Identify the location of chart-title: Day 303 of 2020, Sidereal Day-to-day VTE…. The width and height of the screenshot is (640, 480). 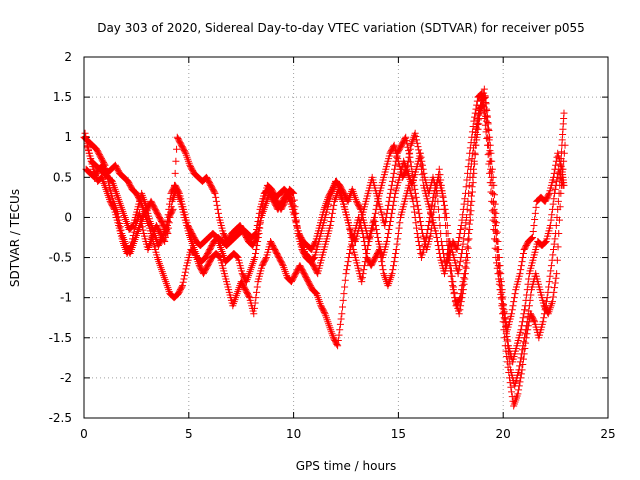
(341, 28).